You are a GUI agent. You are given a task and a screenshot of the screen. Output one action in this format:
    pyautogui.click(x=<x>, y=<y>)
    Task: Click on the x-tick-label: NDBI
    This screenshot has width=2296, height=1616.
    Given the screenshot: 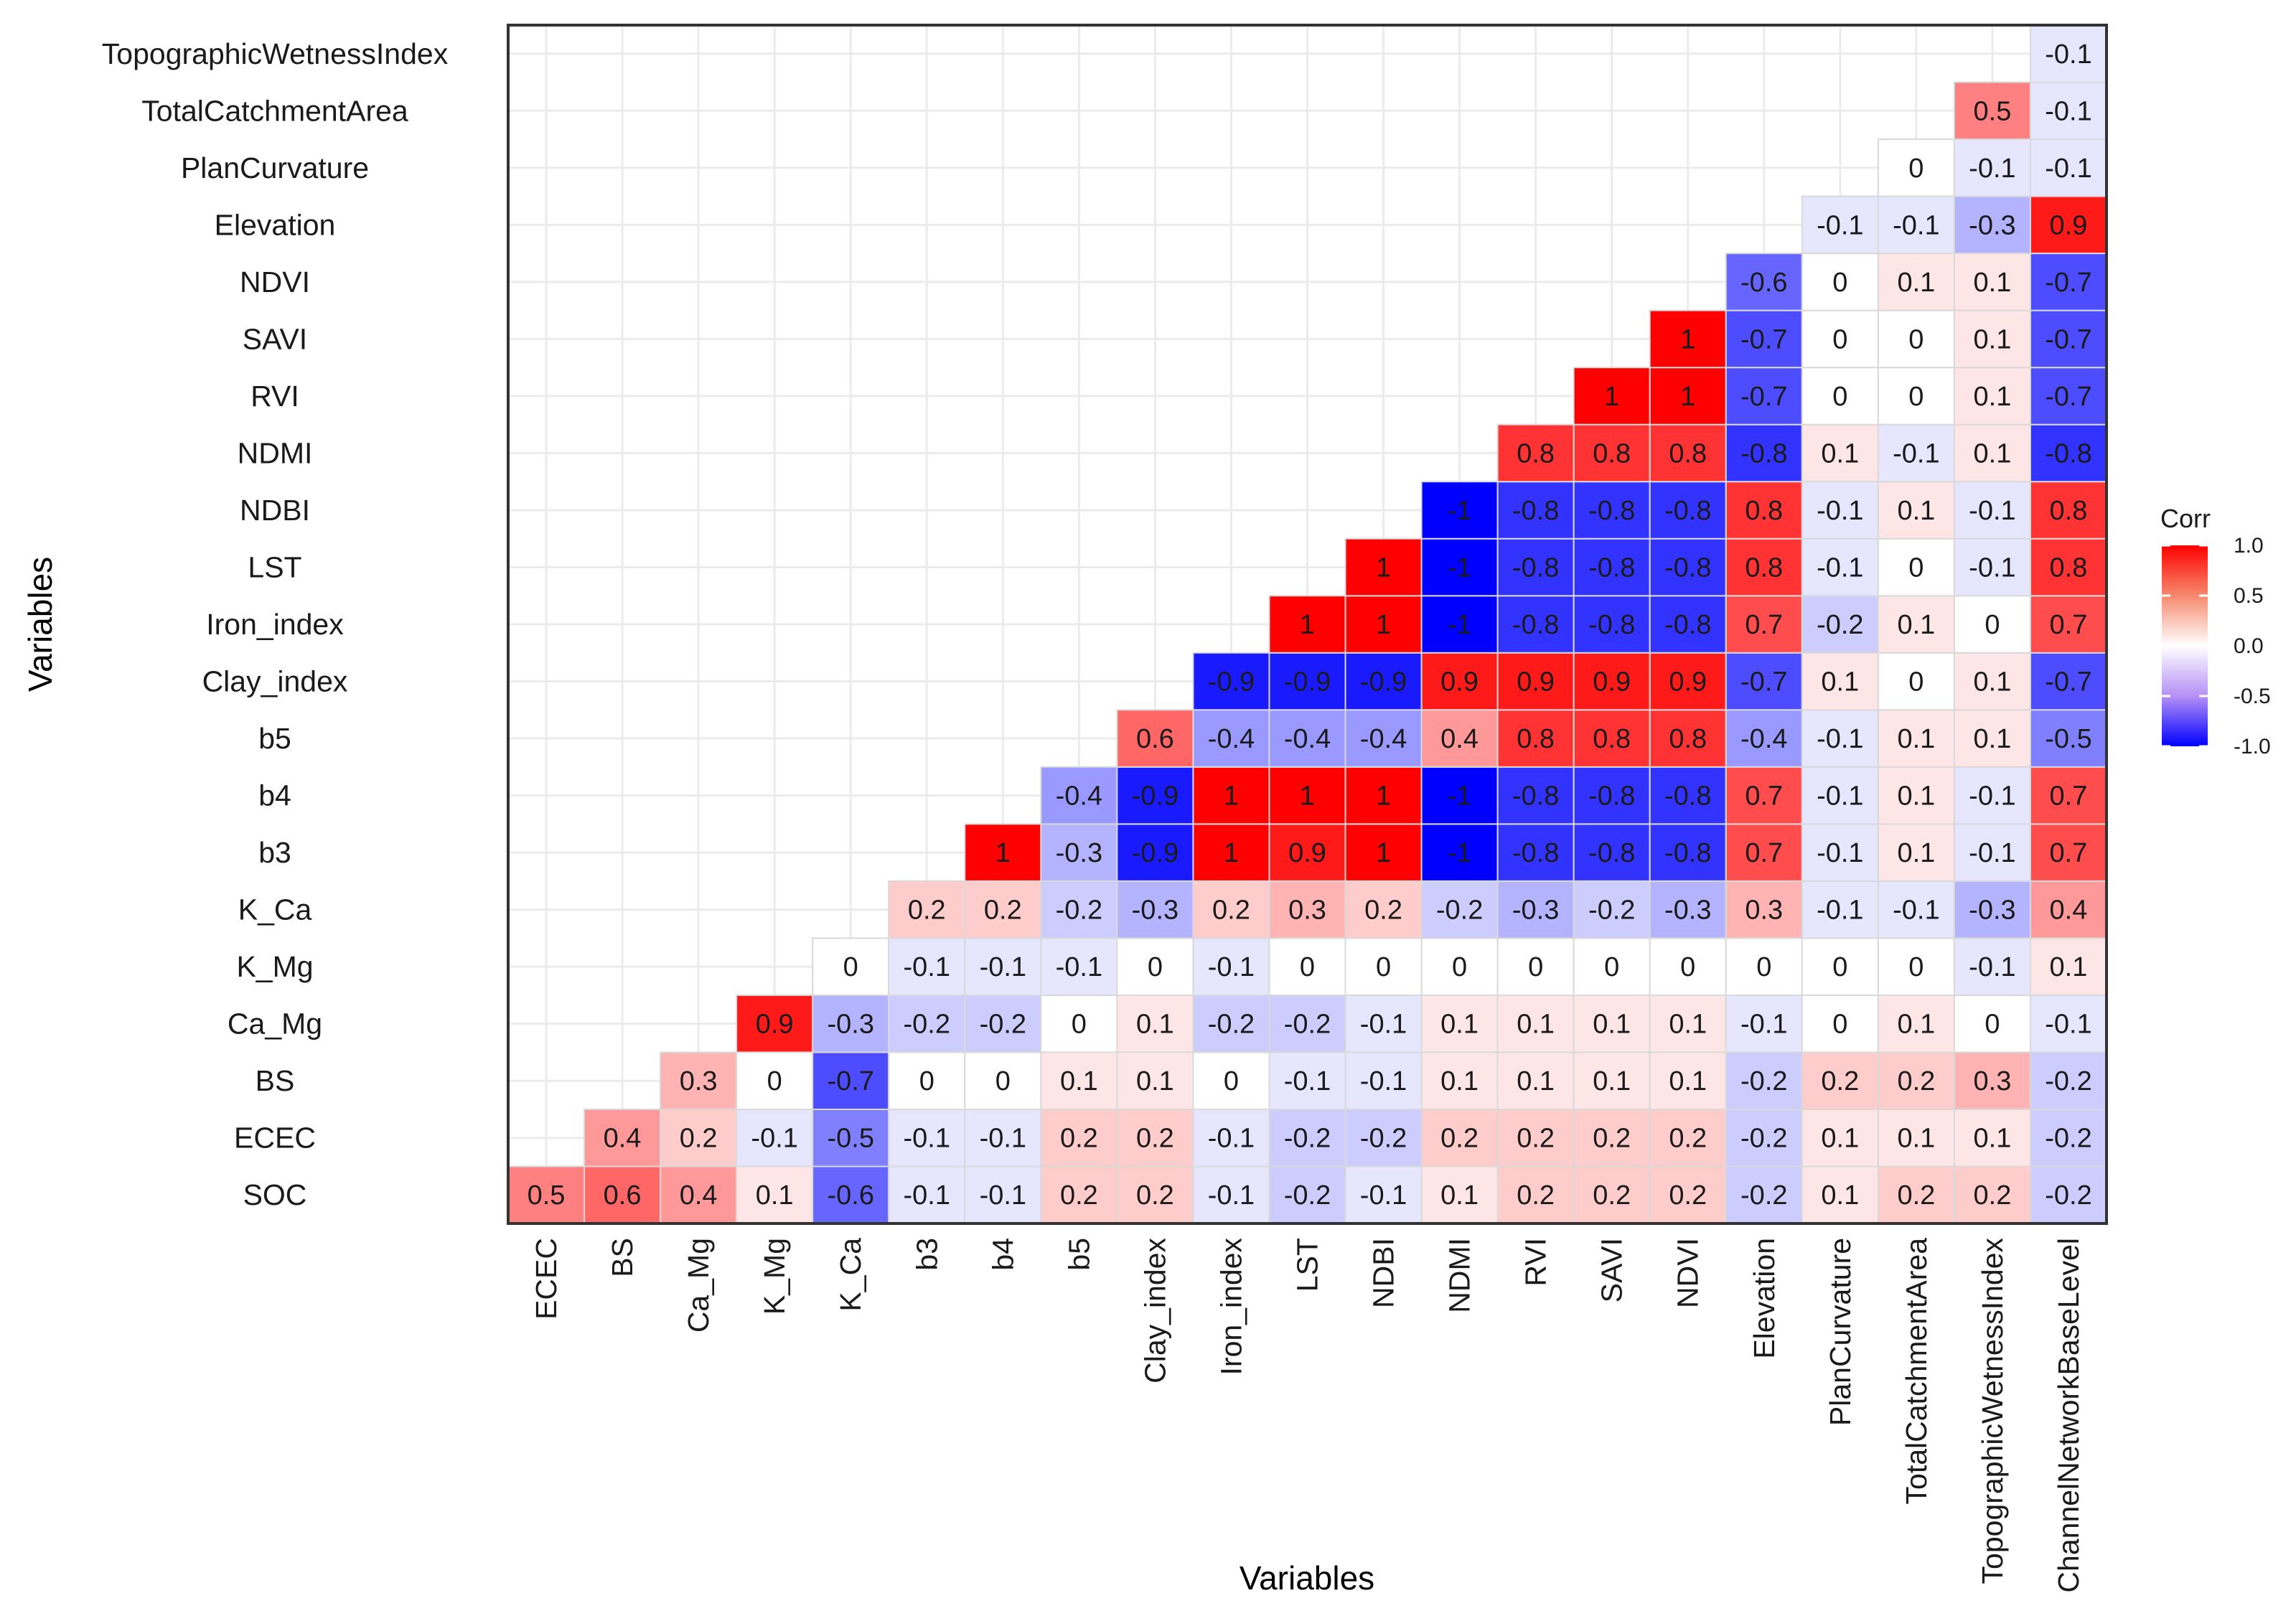 What is the action you would take?
    pyautogui.click(x=1384, y=1273)
    